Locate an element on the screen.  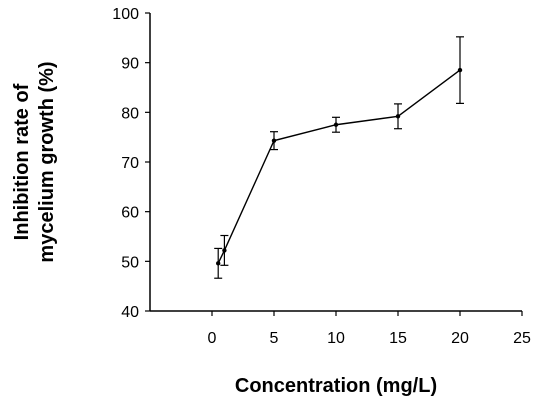
y-ticks: 40 50 60 70 80 90 100 is located at coordinates (131, 163).